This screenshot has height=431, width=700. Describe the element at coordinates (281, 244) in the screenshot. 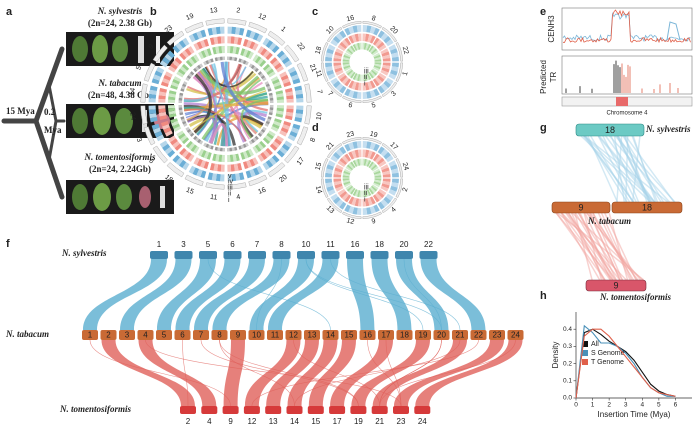

I see `chromosome-label: 8` at that location.